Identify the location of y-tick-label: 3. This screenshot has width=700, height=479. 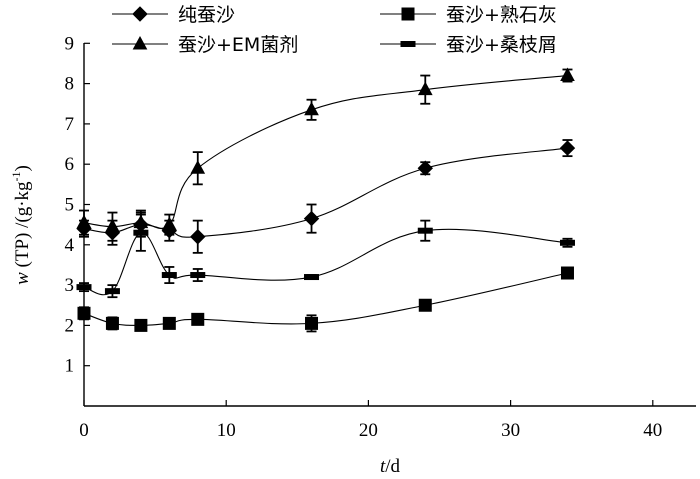
(70, 285).